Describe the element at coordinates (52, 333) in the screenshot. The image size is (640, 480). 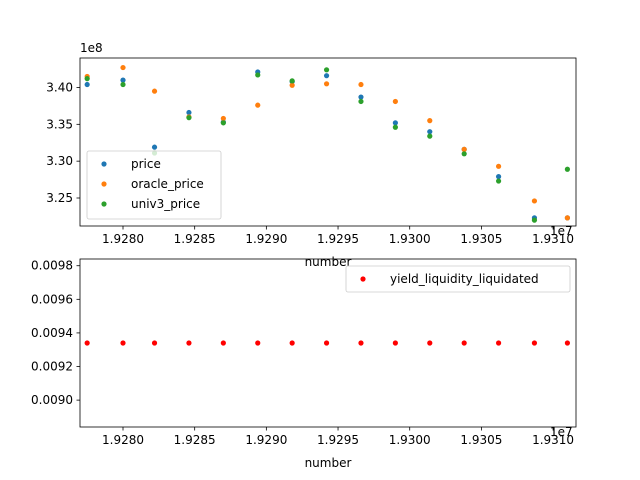
I see `y-tick-label: 0.0094` at that location.